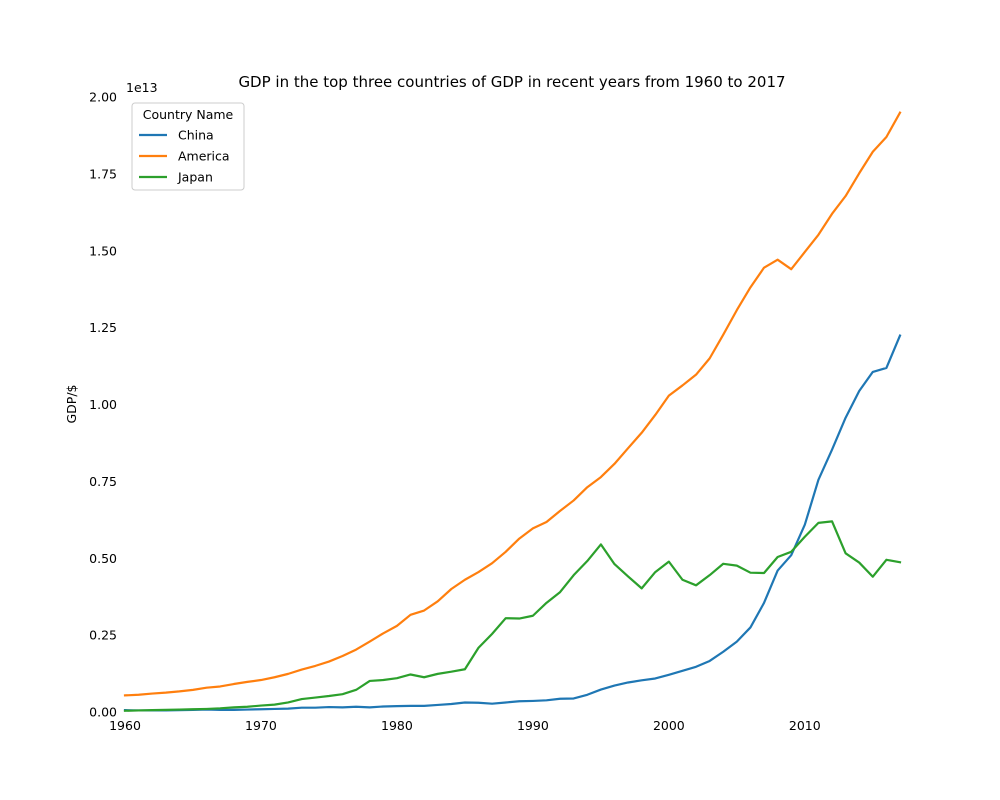  I want to click on y-axis-label: GDP/$, so click(71, 403).